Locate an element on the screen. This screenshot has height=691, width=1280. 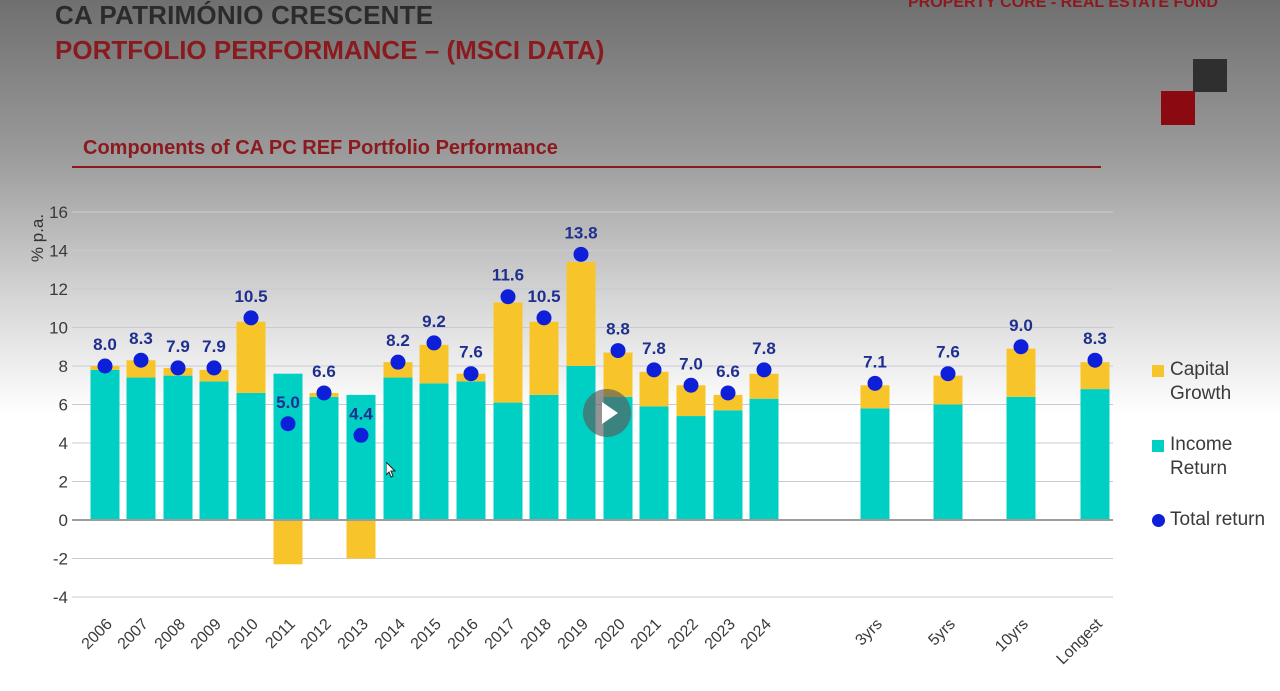
page-subtitle-rest: – (MSCI DATA) is located at coordinates (511, 50).